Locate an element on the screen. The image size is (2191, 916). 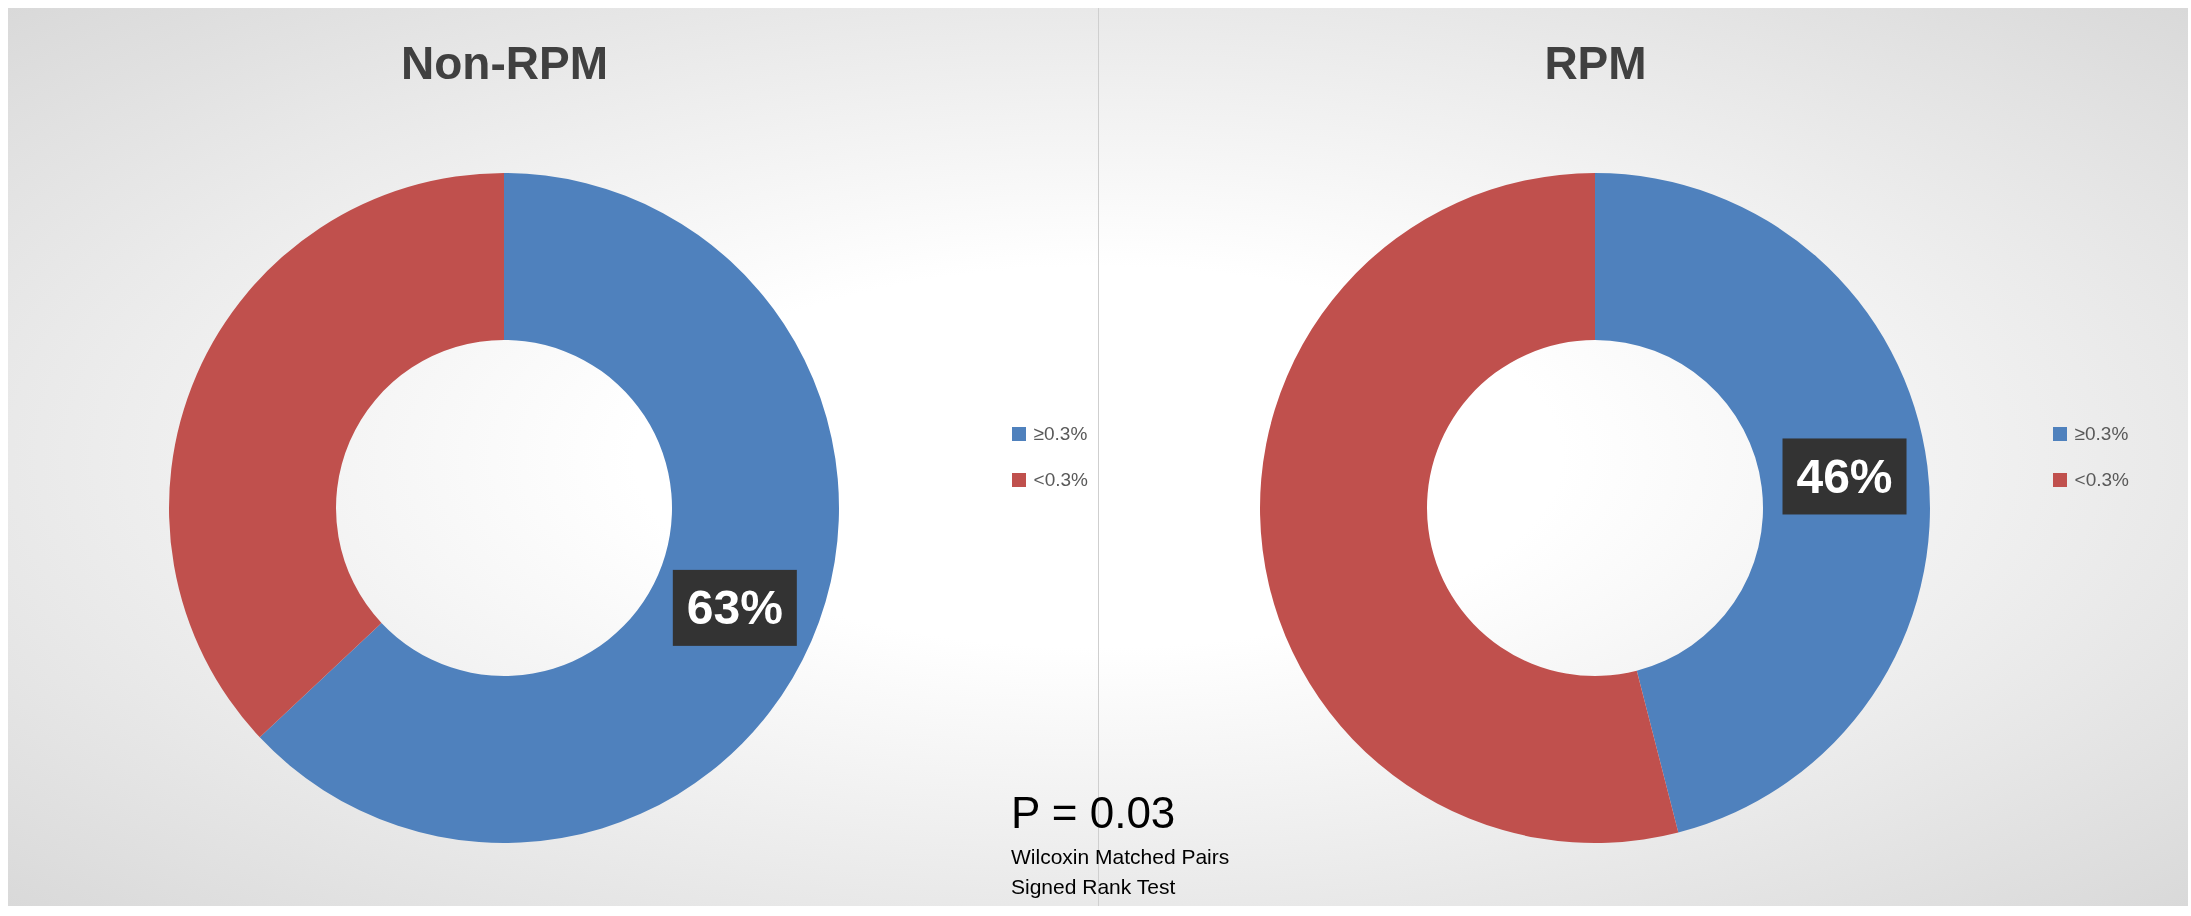
data-label: 63% is located at coordinates (734, 608).